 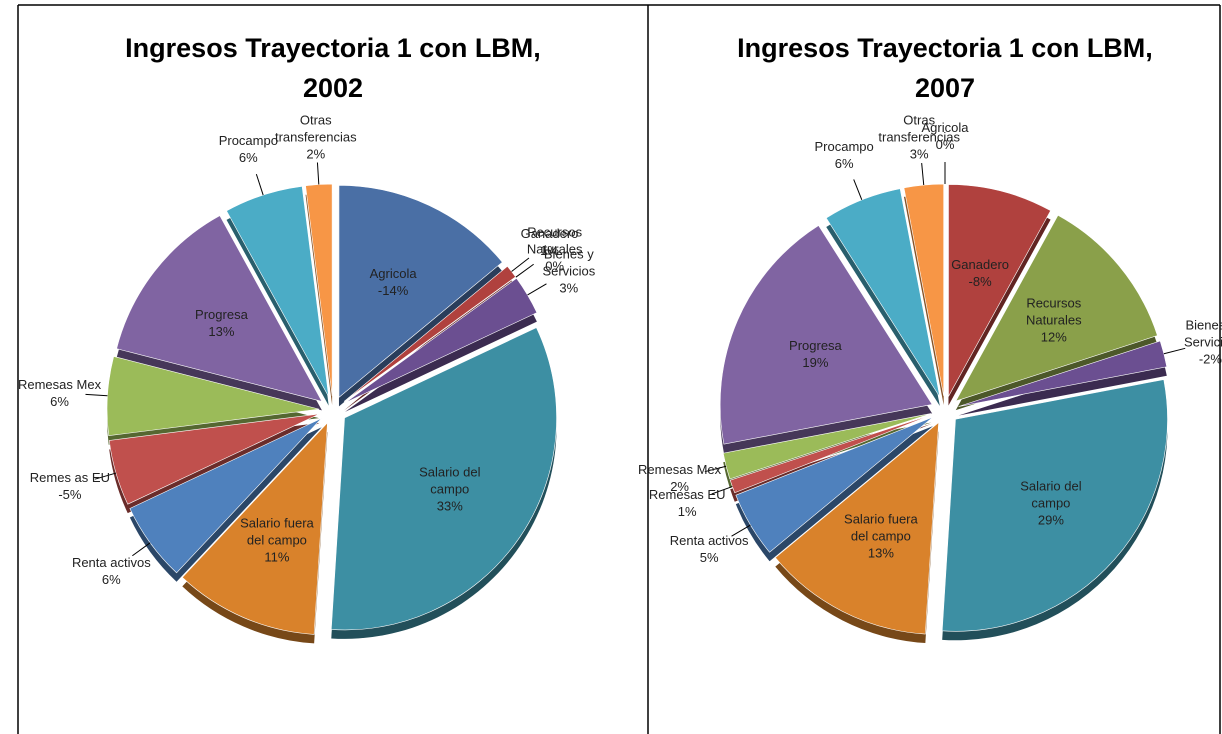 I want to click on value-label: 29%, so click(x=1050, y=520).